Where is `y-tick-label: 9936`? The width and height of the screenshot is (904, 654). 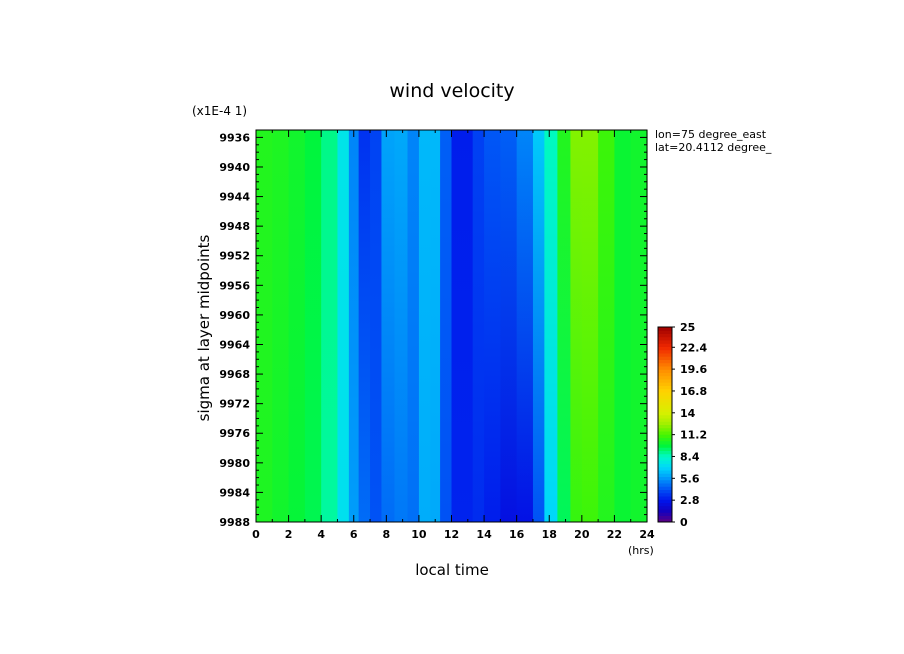
y-tick-label: 9936 is located at coordinates (234, 137).